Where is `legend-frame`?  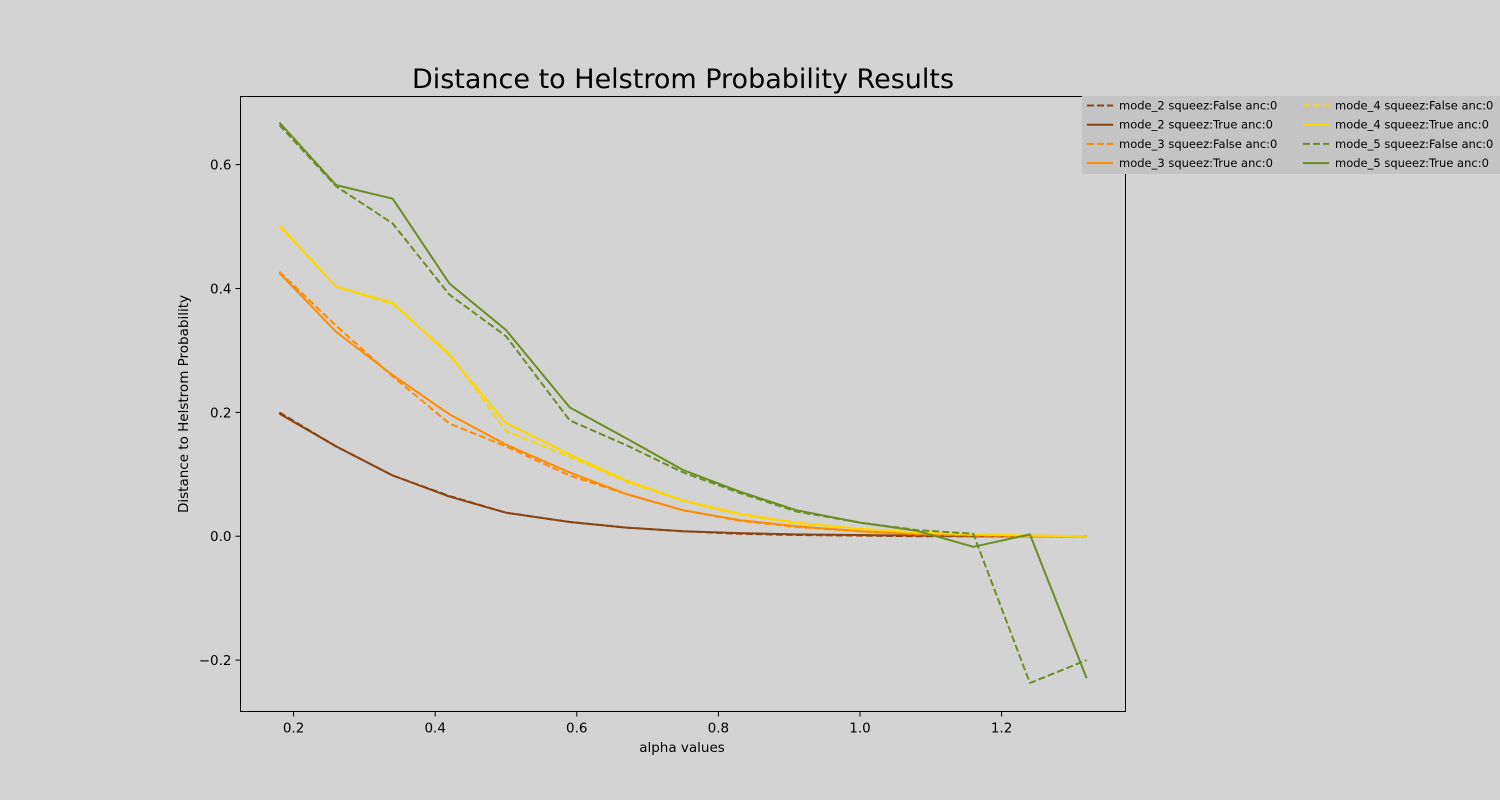
legend-frame is located at coordinates (1291, 135).